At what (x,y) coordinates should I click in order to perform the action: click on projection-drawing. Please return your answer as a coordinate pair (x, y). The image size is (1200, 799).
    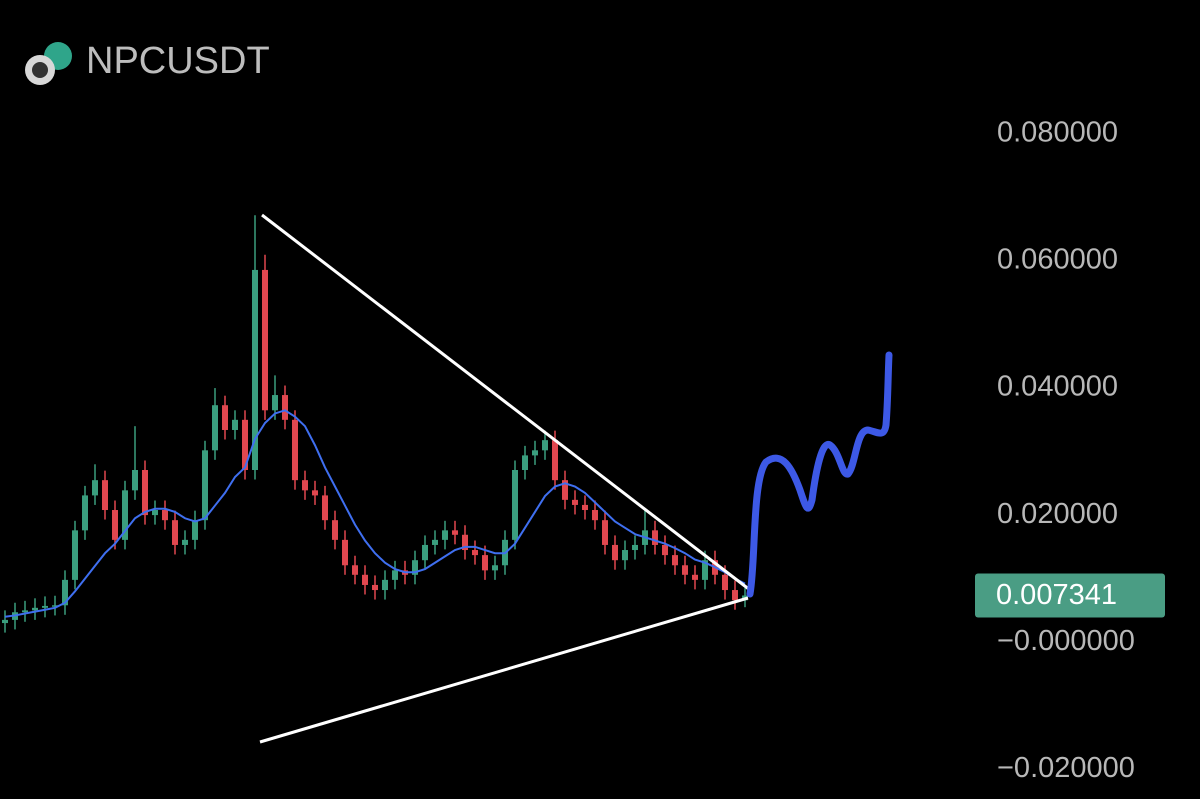
    Looking at the image, I should click on (819, 474).